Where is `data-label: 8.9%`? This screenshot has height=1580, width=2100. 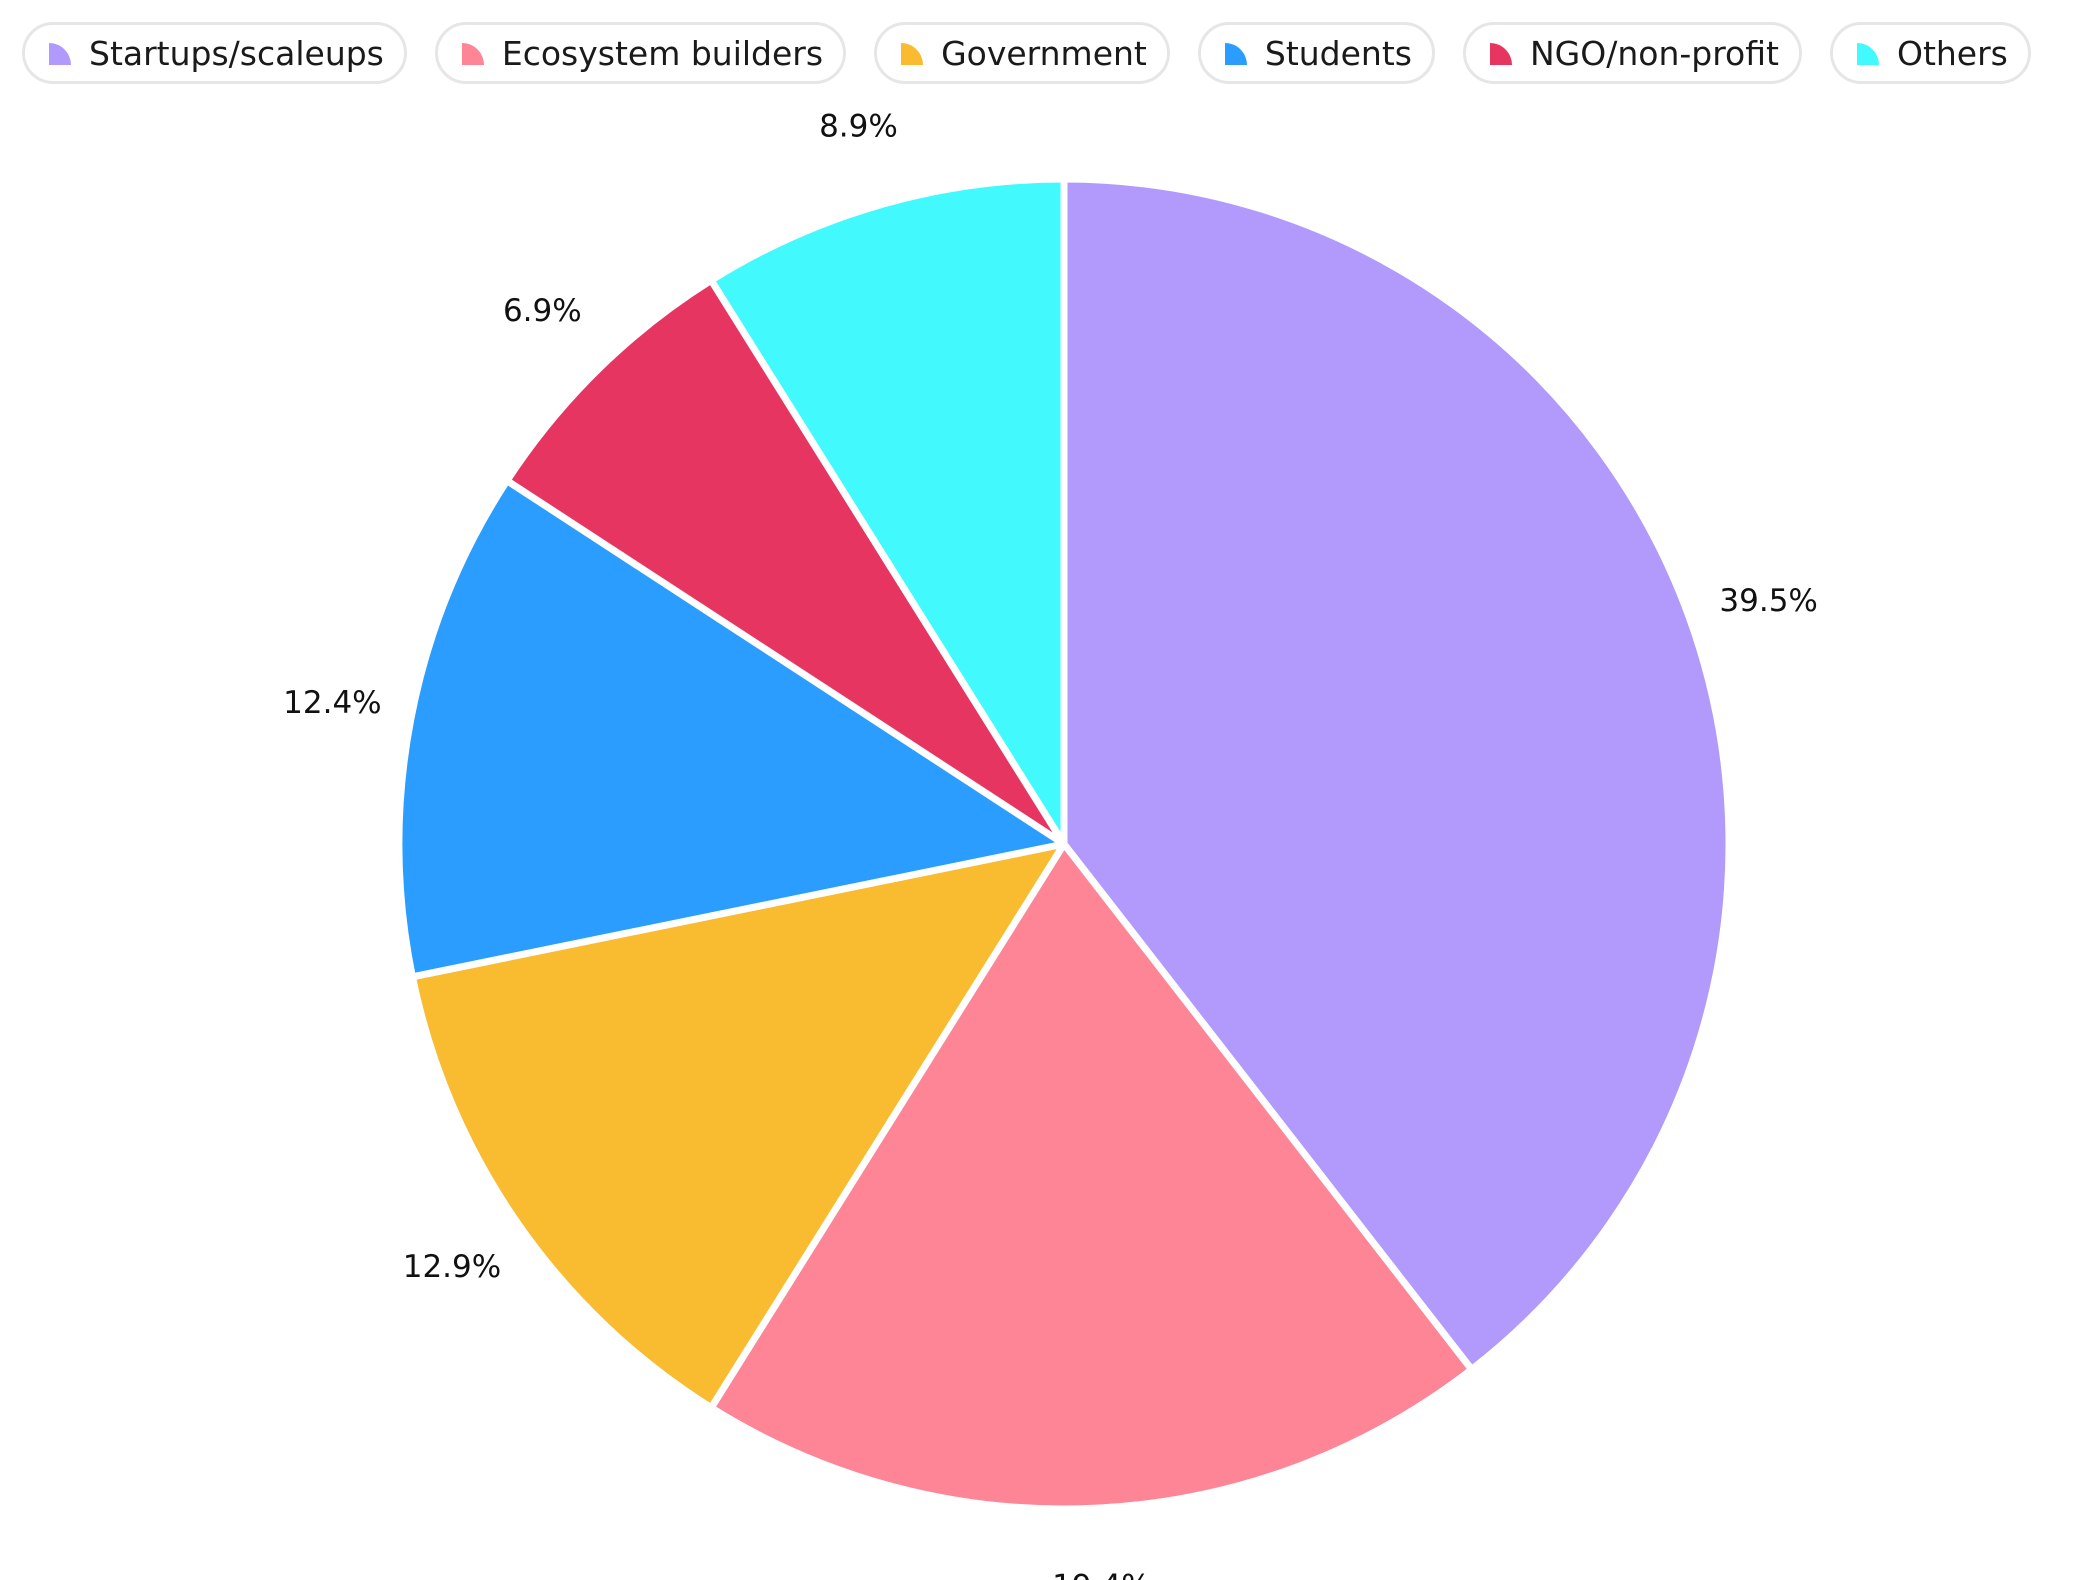 data-label: 8.9% is located at coordinates (858, 127).